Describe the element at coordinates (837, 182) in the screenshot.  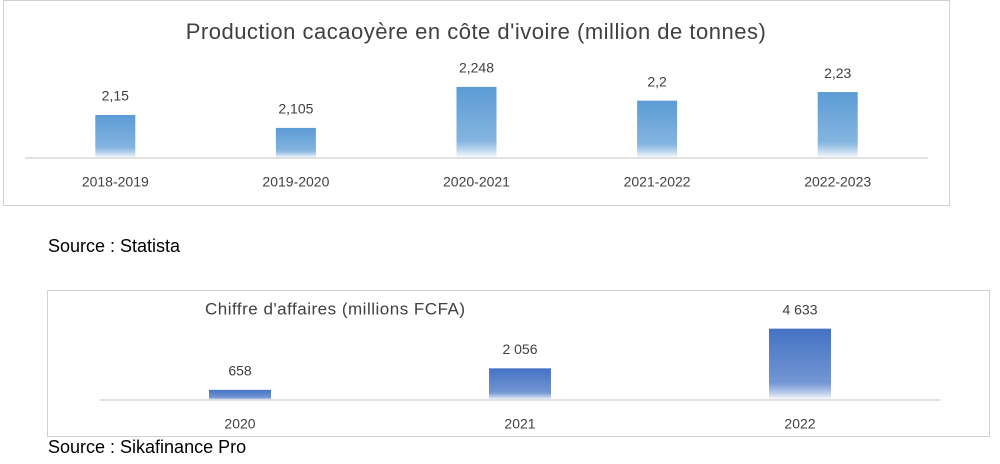
I see `x-tick-label: 2022-2023` at that location.